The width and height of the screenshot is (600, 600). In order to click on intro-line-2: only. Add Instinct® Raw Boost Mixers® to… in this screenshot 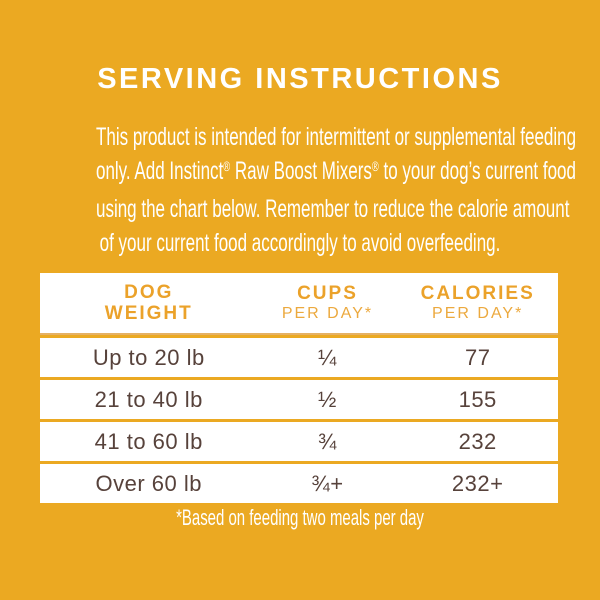, I will do `click(336, 173)`.